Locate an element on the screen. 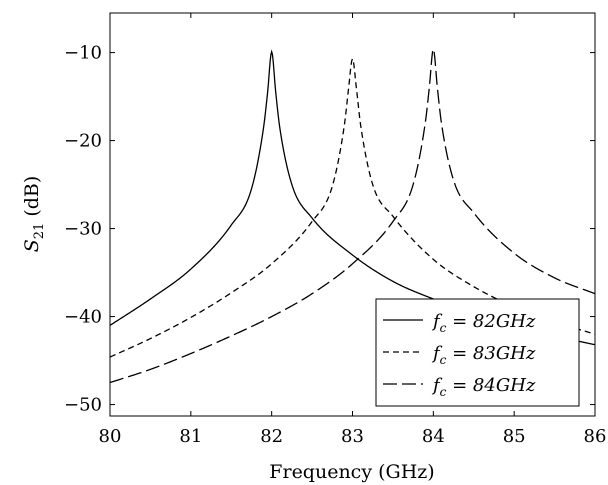 This screenshot has width=608, height=485. y-axis-title-main: S is located at coordinates (32, 245).